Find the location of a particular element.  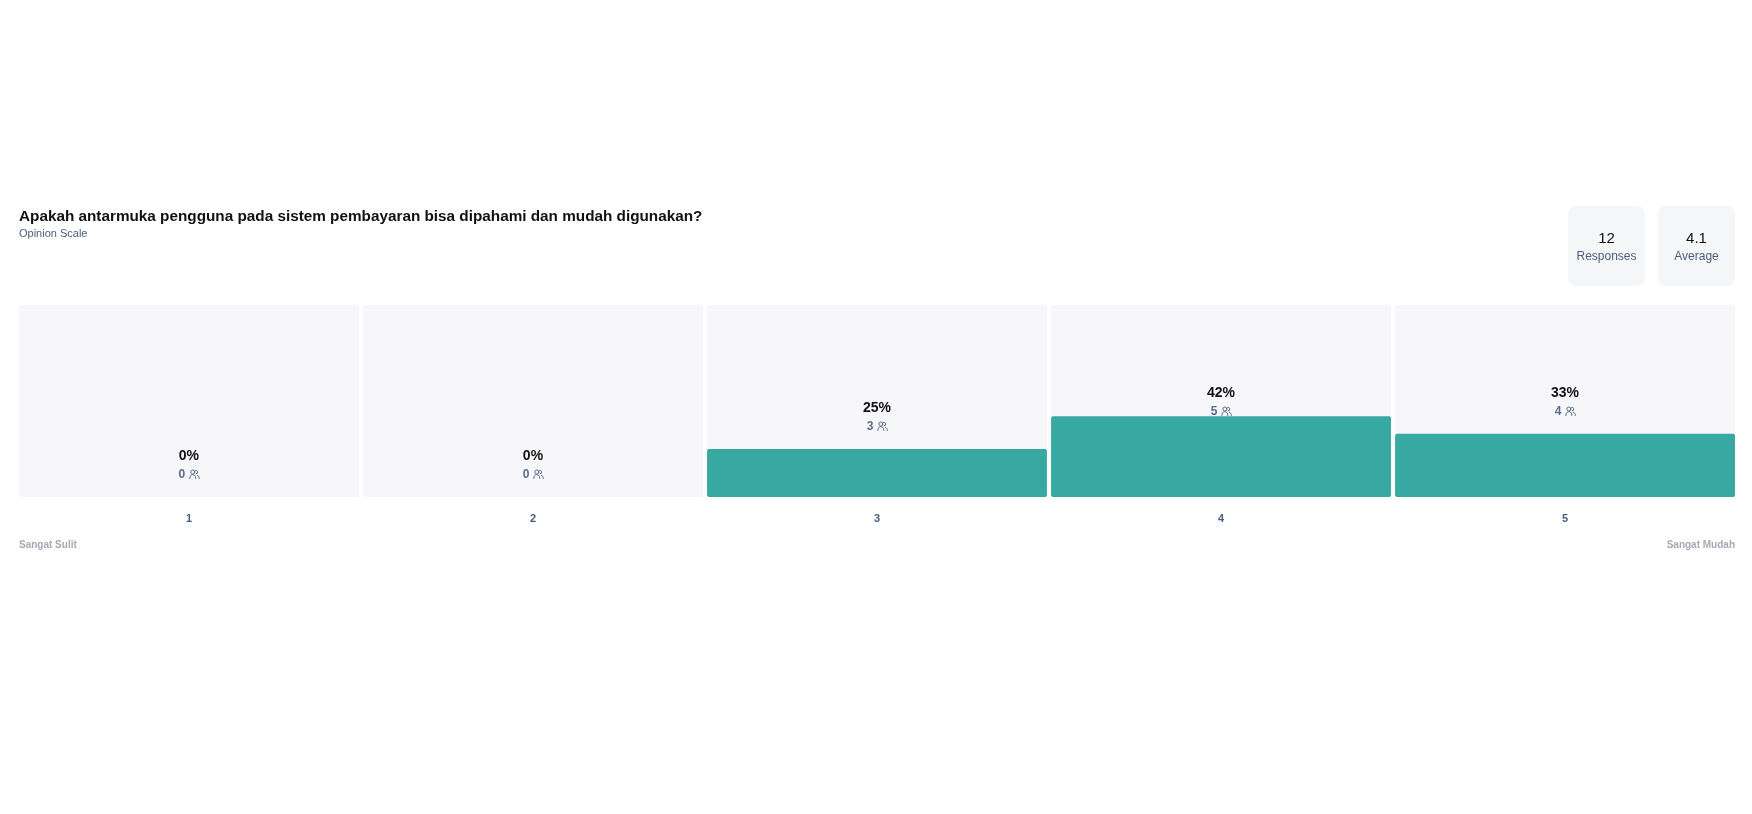

text: Sangat Sulit is located at coordinates (48, 544).